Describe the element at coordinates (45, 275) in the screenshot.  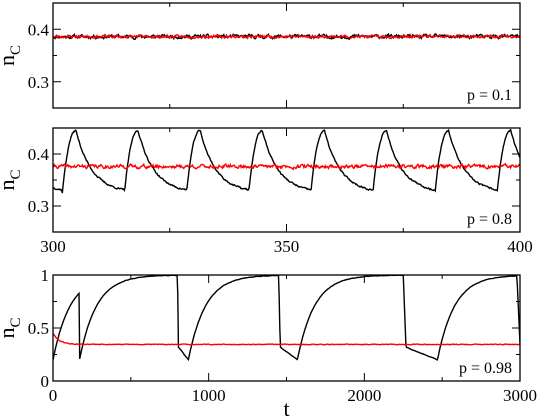
I see `y-tick-label: 1` at that location.